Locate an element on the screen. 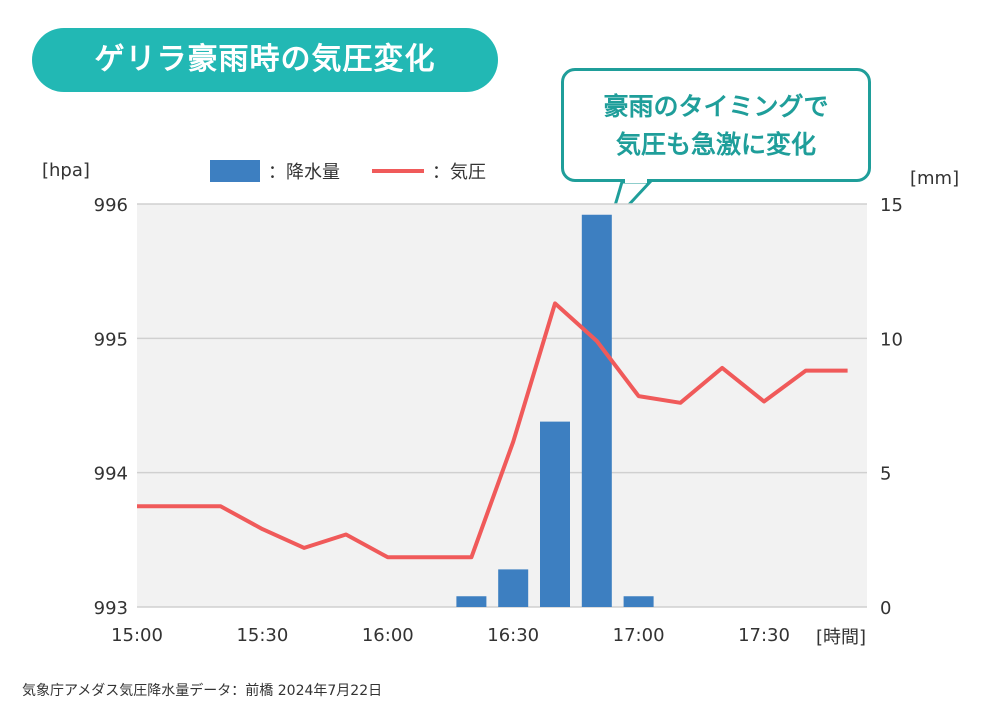 This screenshot has height=710, width=1002. x-tick-label: 15:00 is located at coordinates (137, 635).